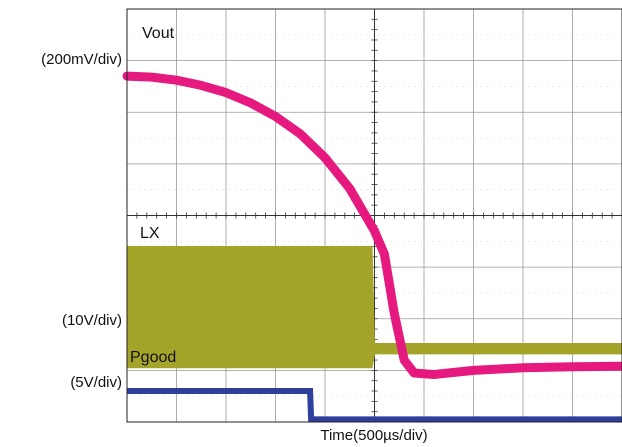 The height and width of the screenshot is (447, 622). Describe the element at coordinates (92, 320) in the screenshot. I see `lx-scale-label: (10V/div)` at that location.